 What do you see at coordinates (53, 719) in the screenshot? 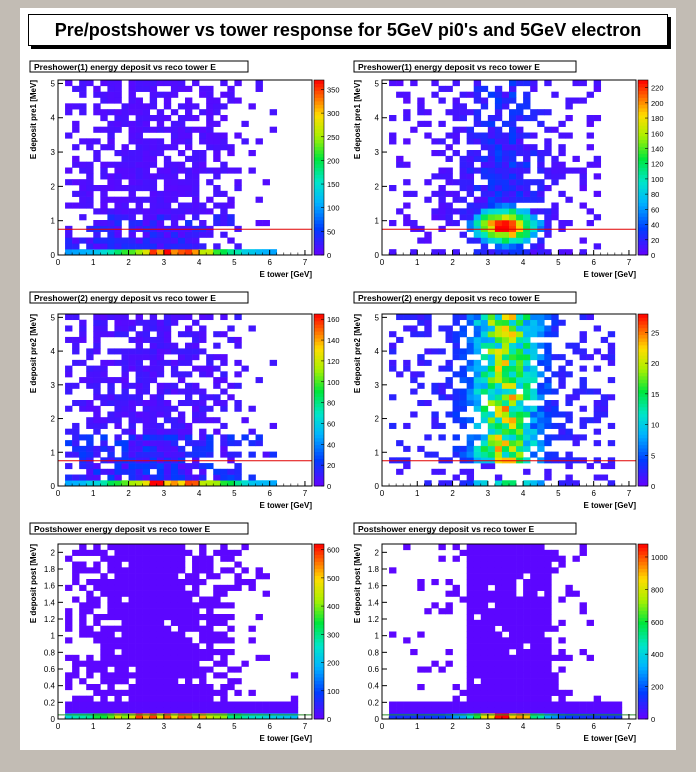
I see `y-tick-label: 0` at bounding box center [53, 719].